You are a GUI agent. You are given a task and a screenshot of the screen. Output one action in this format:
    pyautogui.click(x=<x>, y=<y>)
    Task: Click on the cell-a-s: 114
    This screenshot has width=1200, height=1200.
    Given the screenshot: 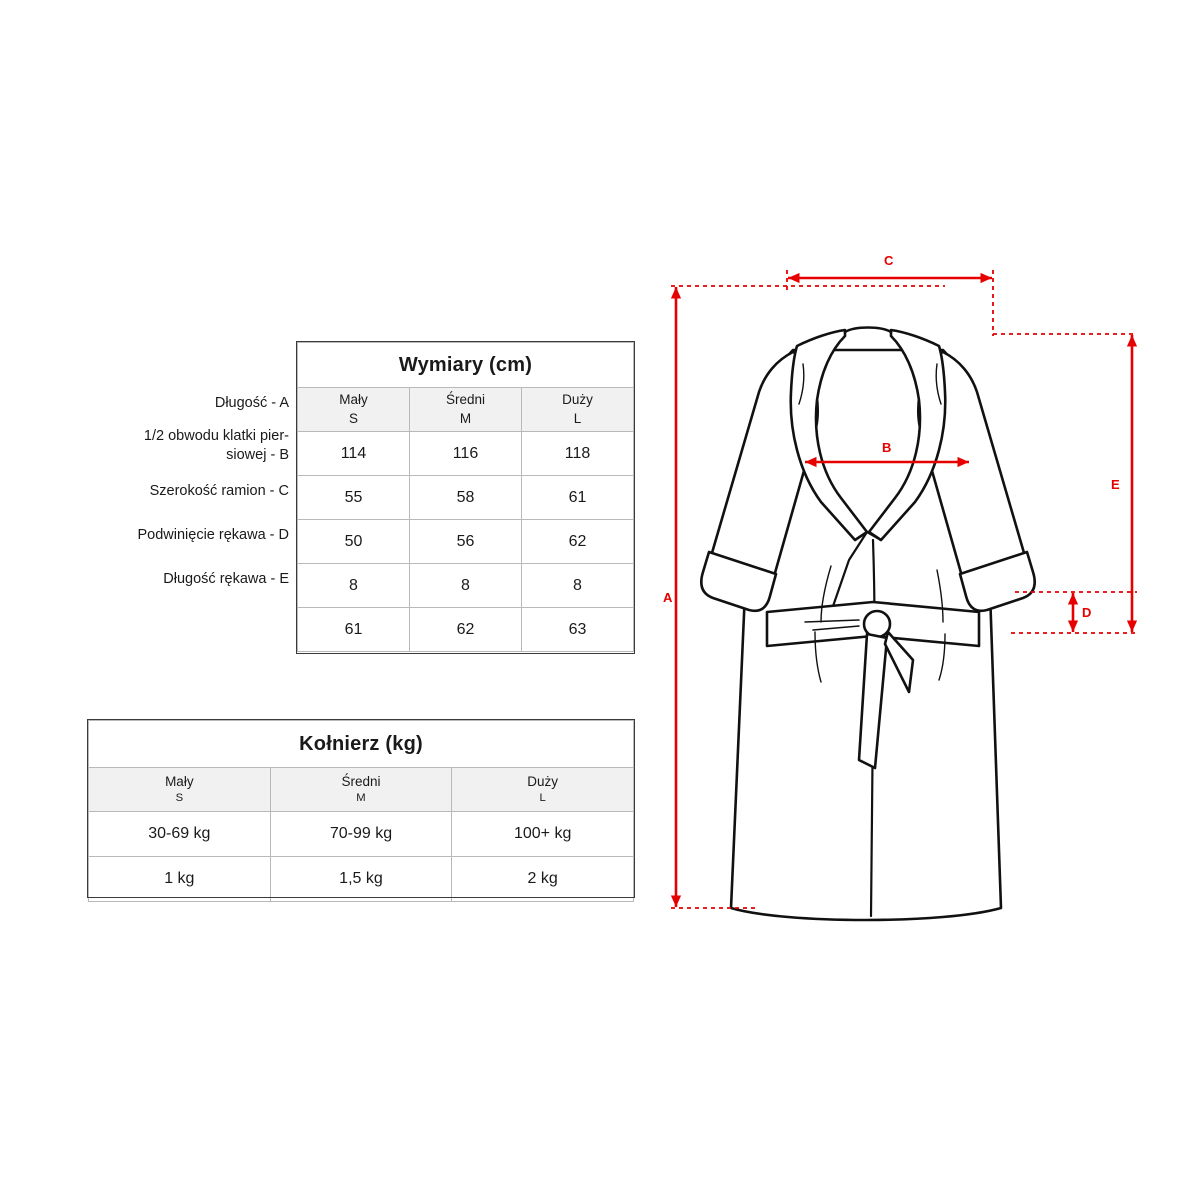 What is the action you would take?
    pyautogui.click(x=353, y=453)
    